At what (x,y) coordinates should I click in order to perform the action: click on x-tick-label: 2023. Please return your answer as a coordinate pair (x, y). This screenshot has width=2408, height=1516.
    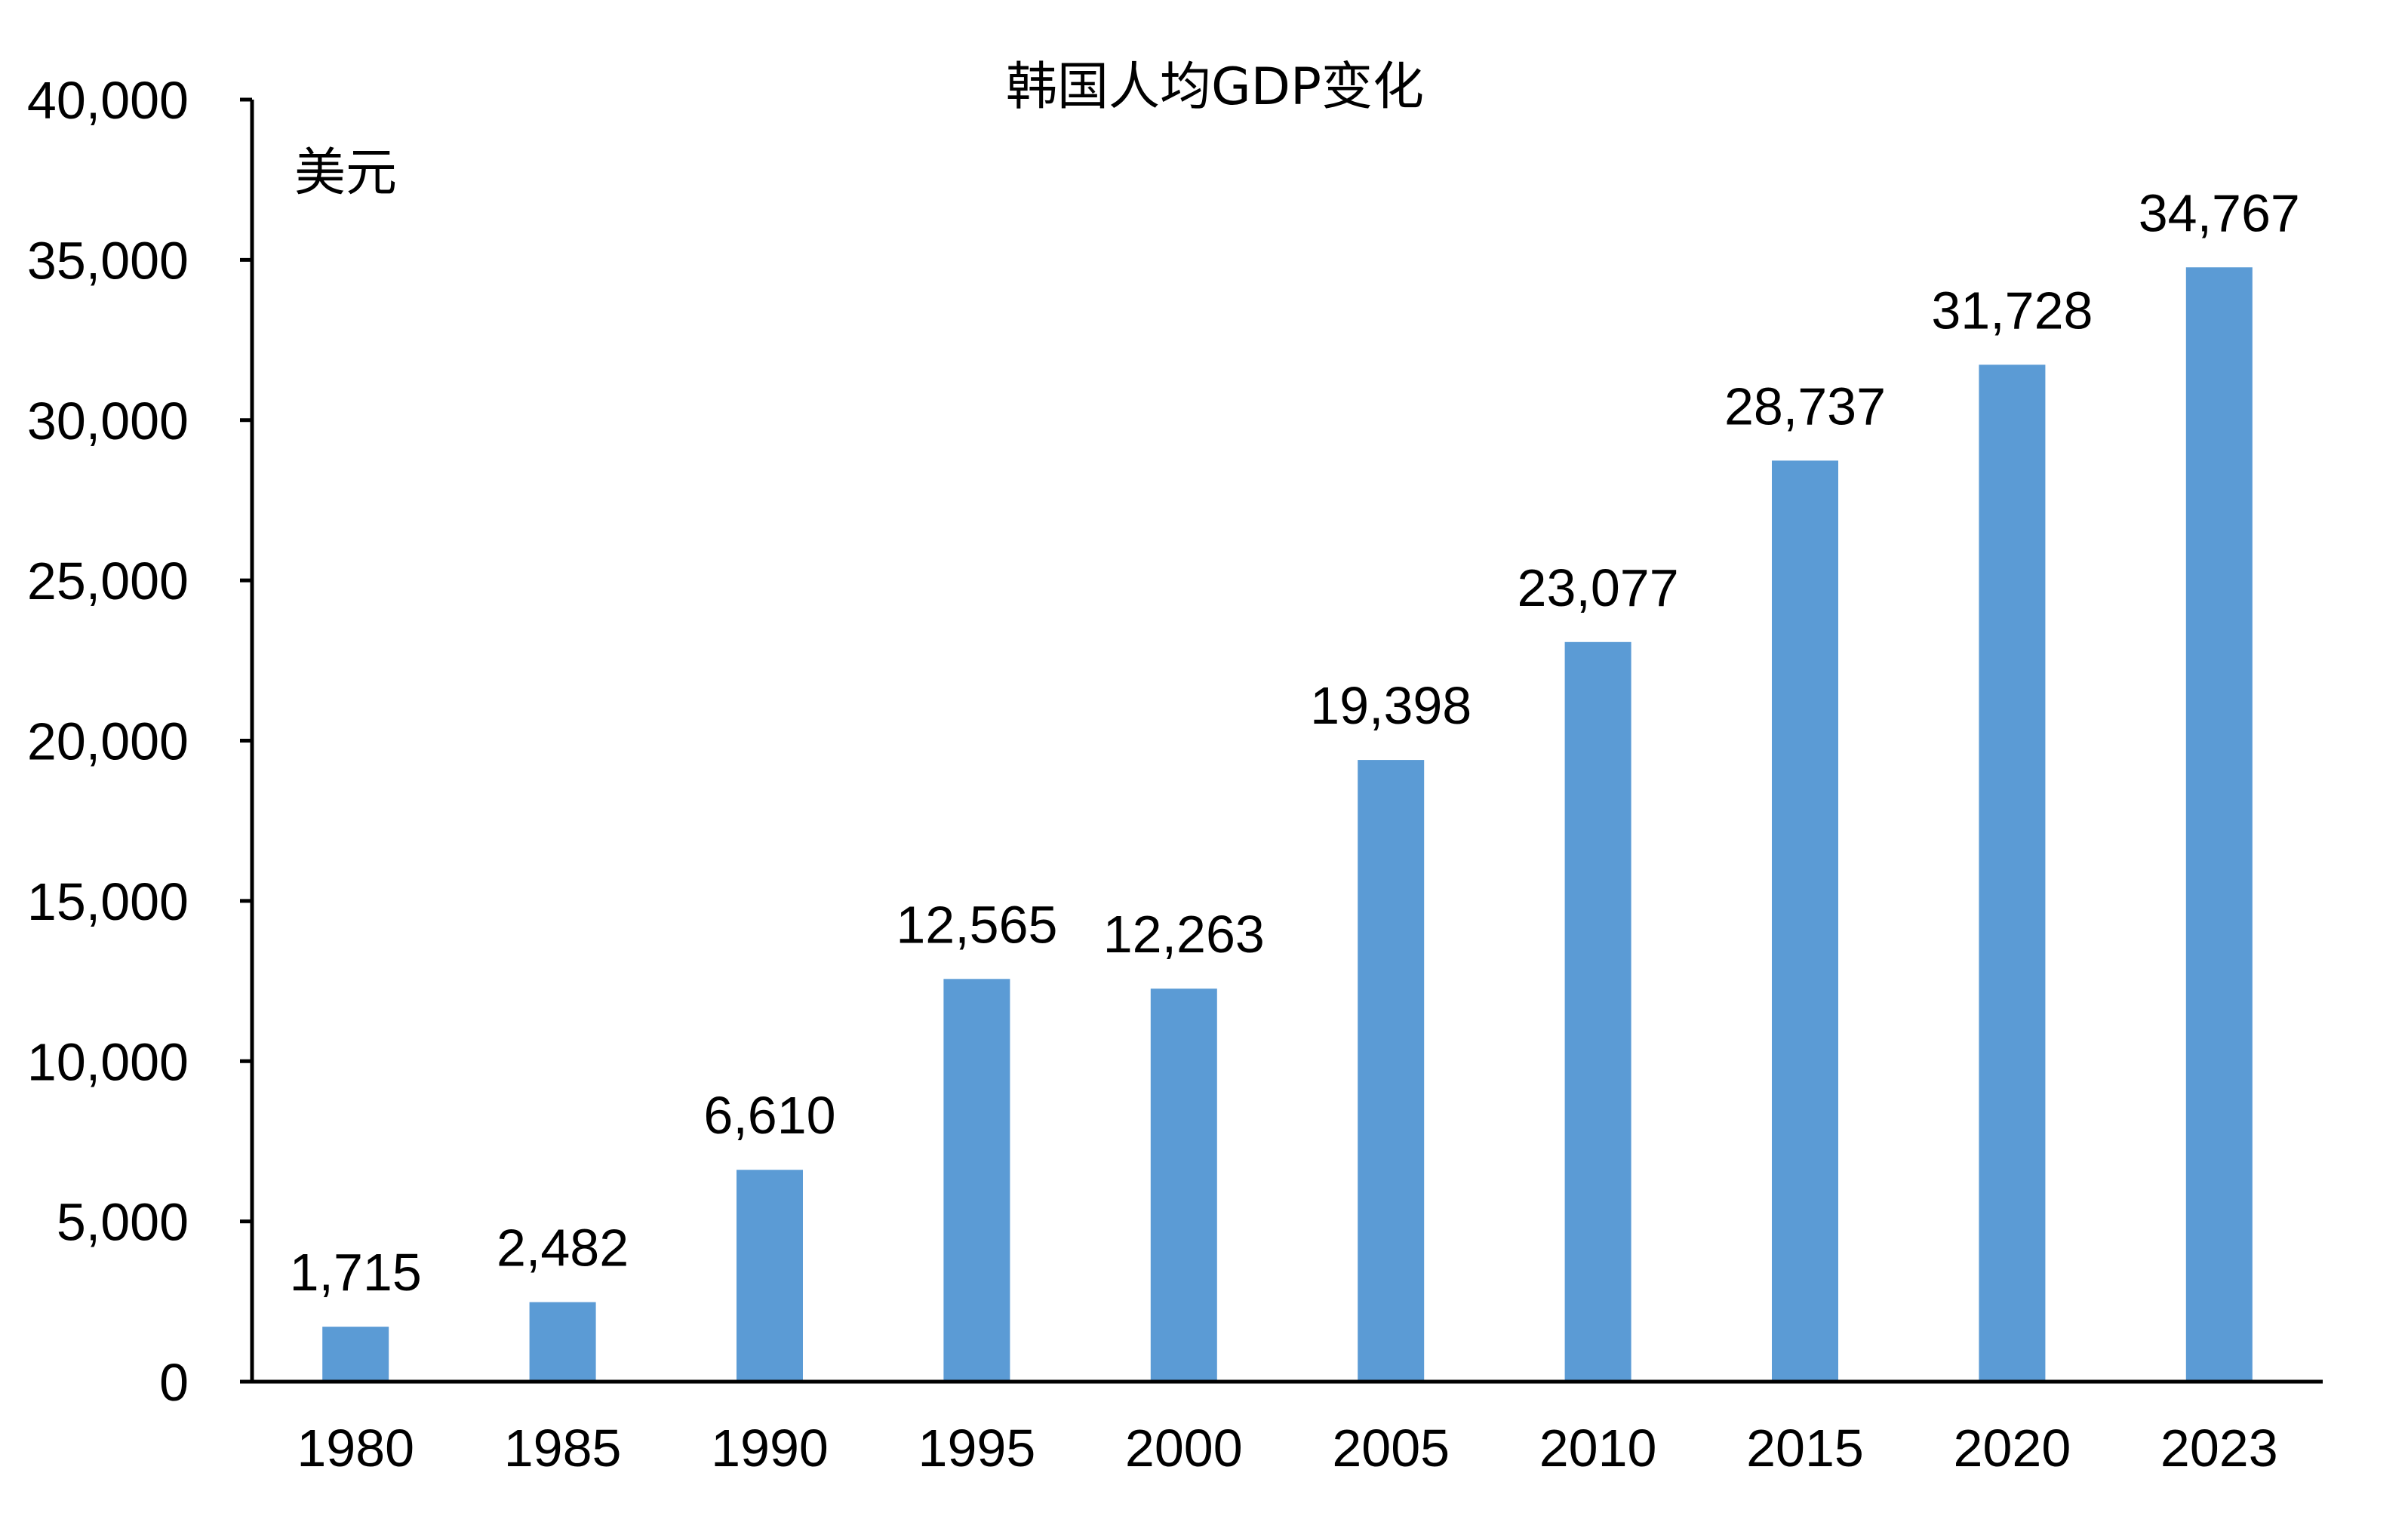
    Looking at the image, I should click on (2219, 1448).